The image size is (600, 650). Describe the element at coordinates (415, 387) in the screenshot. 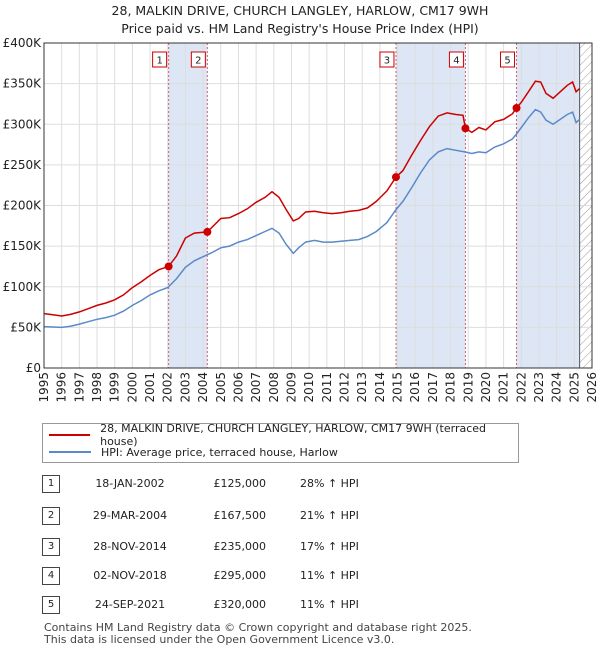

I see `x-tick-label: 2016` at that location.